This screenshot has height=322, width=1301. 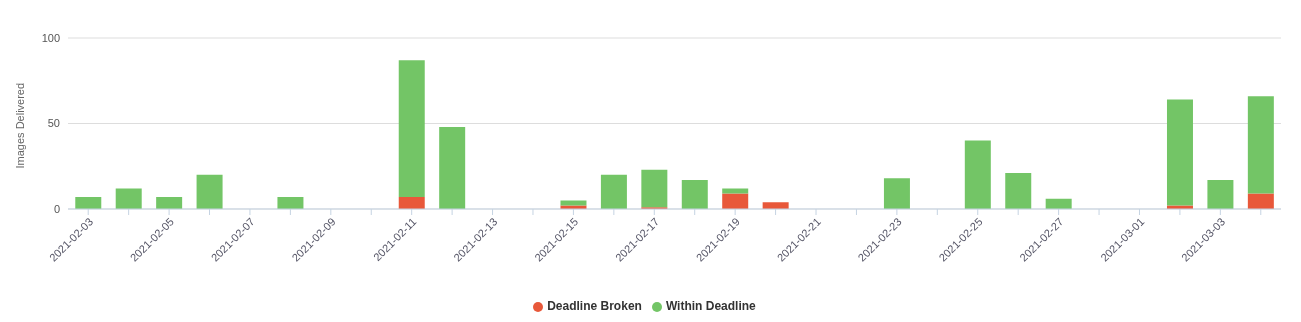 I want to click on legend-label: Within Deadline, so click(x=710, y=306).